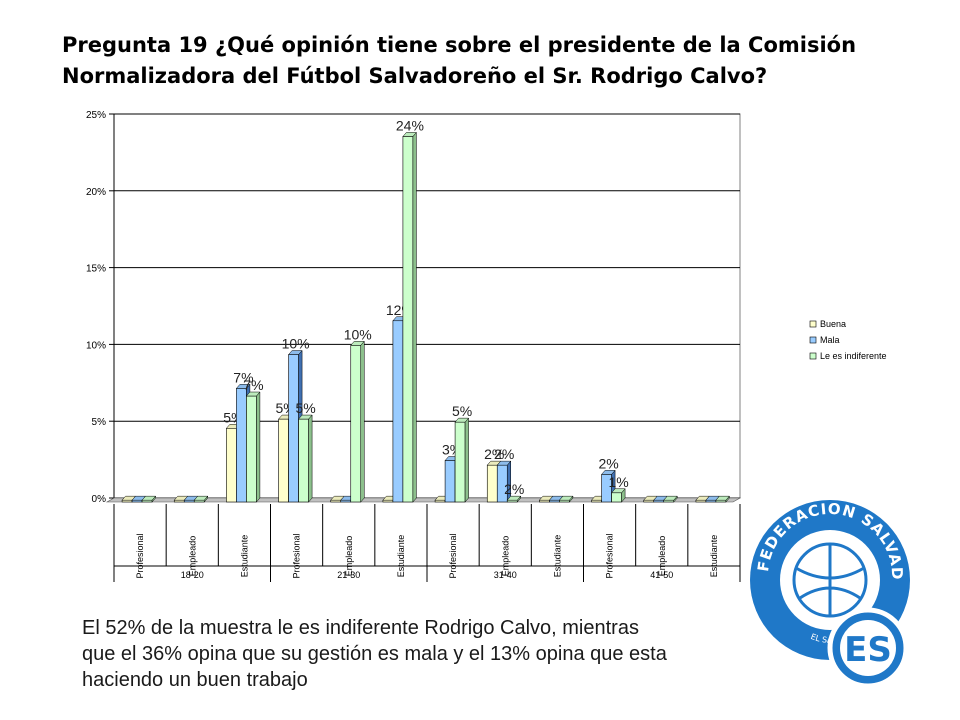 Image resolution: width=960 pixels, height=720 pixels. What do you see at coordinates (96, 115) in the screenshot?
I see `y-tick-label: 25%` at bounding box center [96, 115].